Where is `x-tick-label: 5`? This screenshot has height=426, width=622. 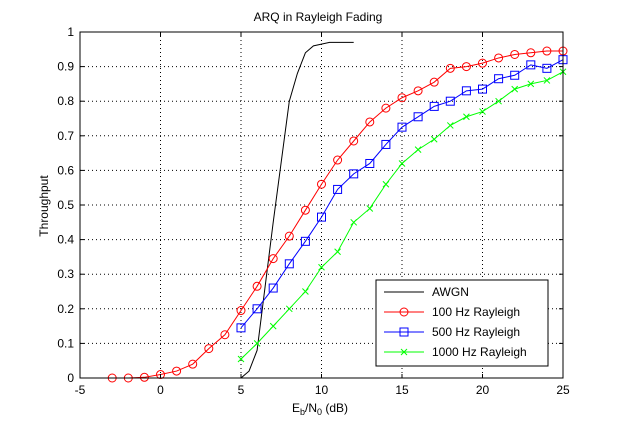
x-tick-label: 5 is located at coordinates (241, 390).